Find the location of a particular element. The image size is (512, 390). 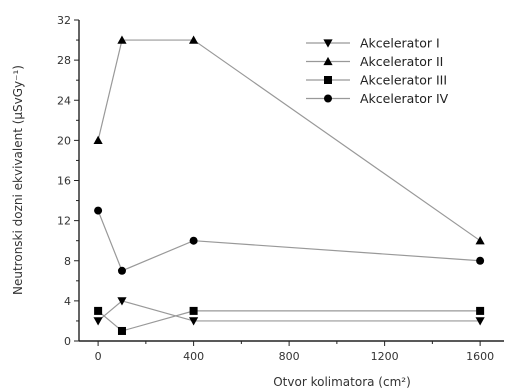

y-tick-label: 0 is located at coordinates (67, 341).